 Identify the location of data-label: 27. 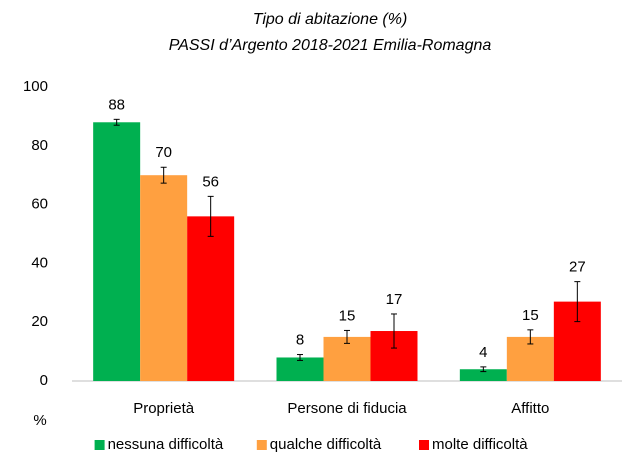
(577, 267).